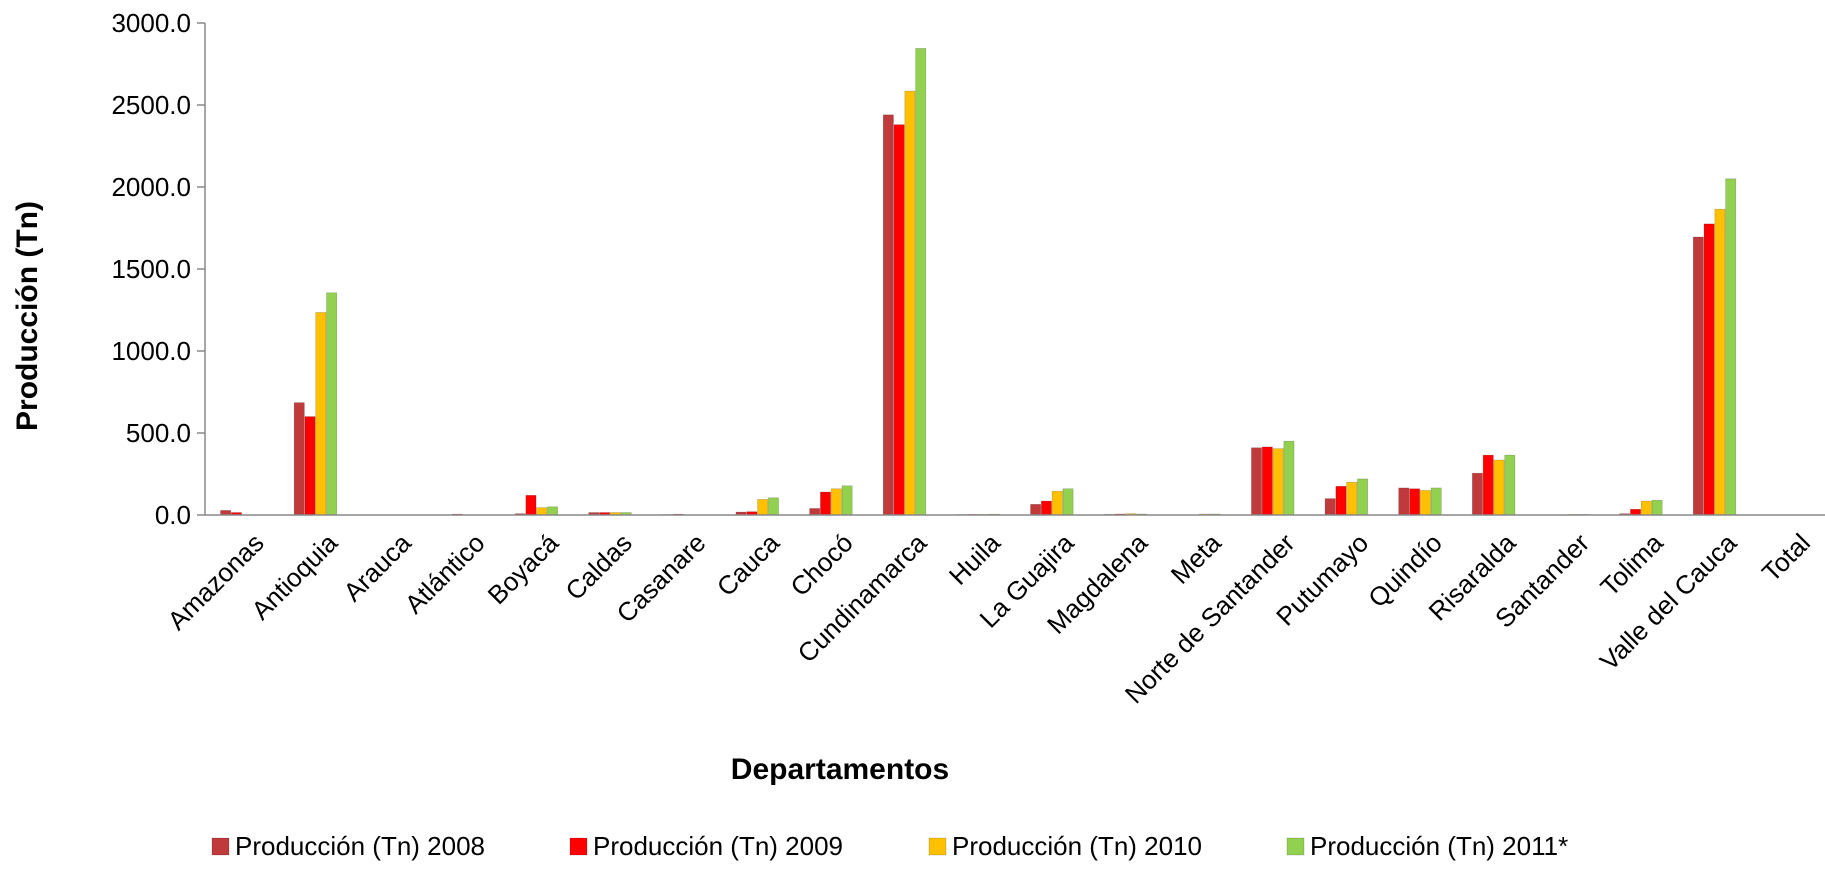  What do you see at coordinates (158, 433) in the screenshot?
I see `y-tick-label: 500.0` at bounding box center [158, 433].